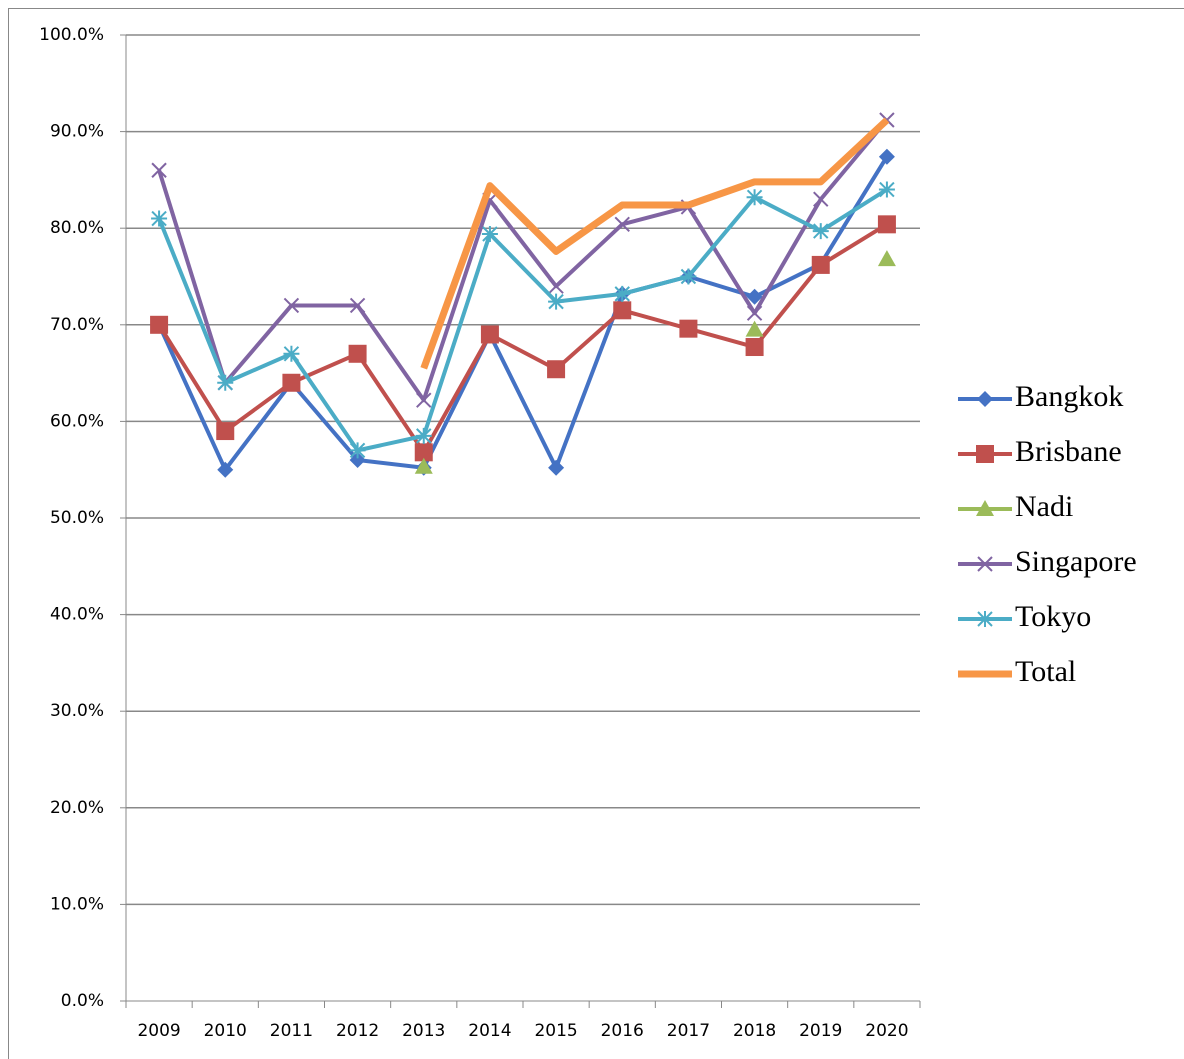 The width and height of the screenshot is (1184, 1059). I want to click on x-tick-label: 2020, so click(886, 1031).